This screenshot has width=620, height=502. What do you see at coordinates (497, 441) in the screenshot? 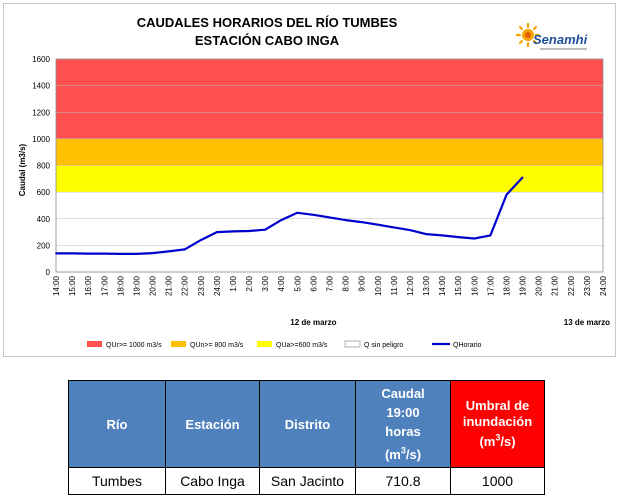
I see `header-umbral-unit: (m3/s)` at bounding box center [497, 441].